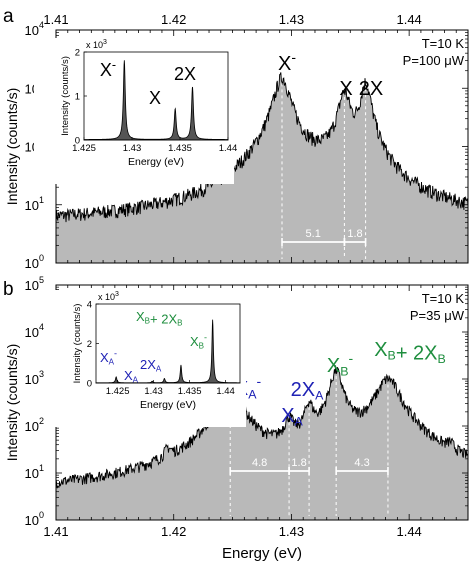  I want to click on top-tick-label: 1.44, so click(408, 19).